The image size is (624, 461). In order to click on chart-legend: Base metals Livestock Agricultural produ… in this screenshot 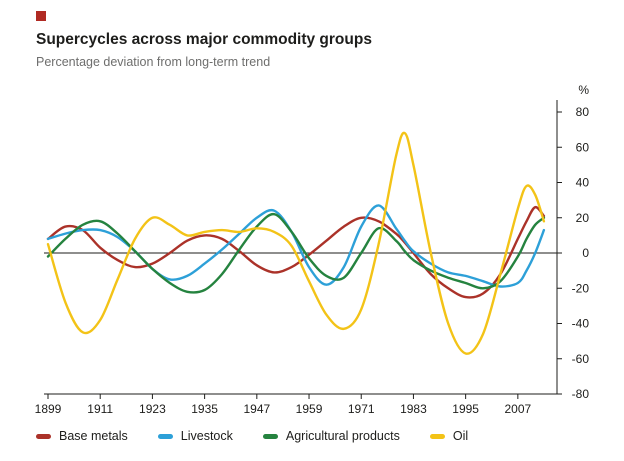, I will do `click(252, 436)`.